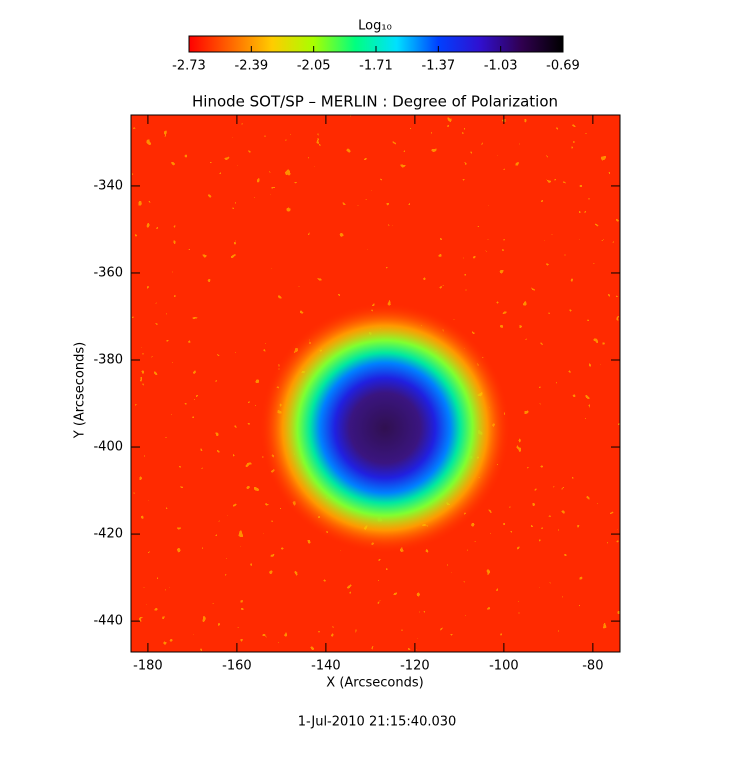 The width and height of the screenshot is (750, 768). Describe the element at coordinates (374, 683) in the screenshot. I see `x-axis-label: X (Arcseconds)` at that location.